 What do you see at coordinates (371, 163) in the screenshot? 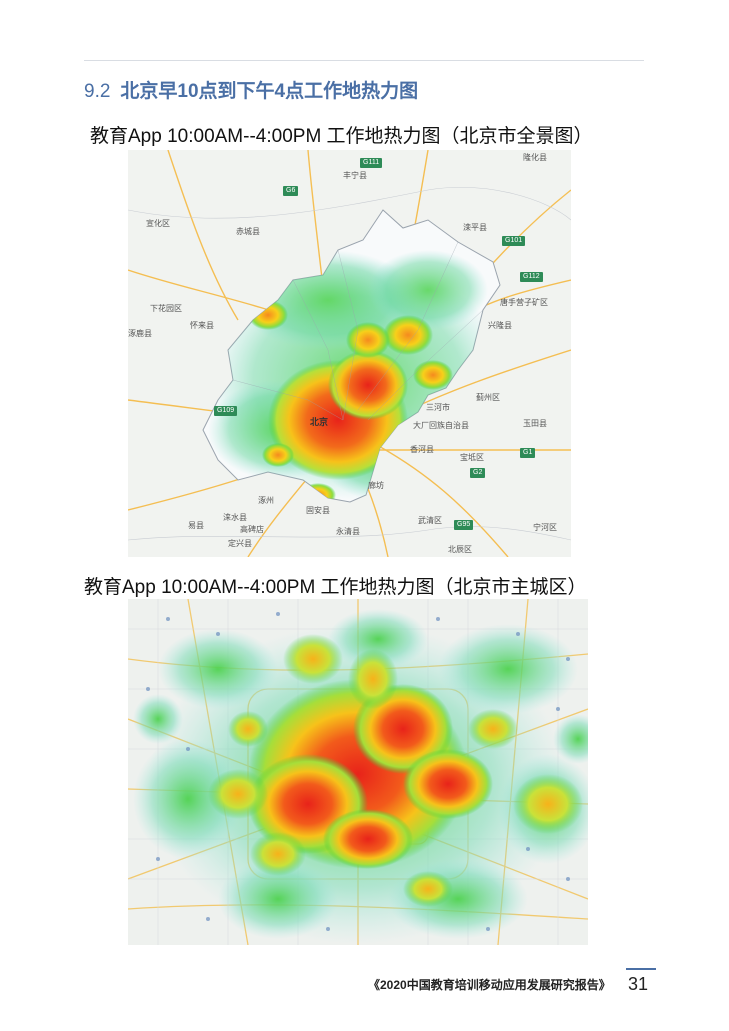
I see `highway-shield: G111` at bounding box center [371, 163].